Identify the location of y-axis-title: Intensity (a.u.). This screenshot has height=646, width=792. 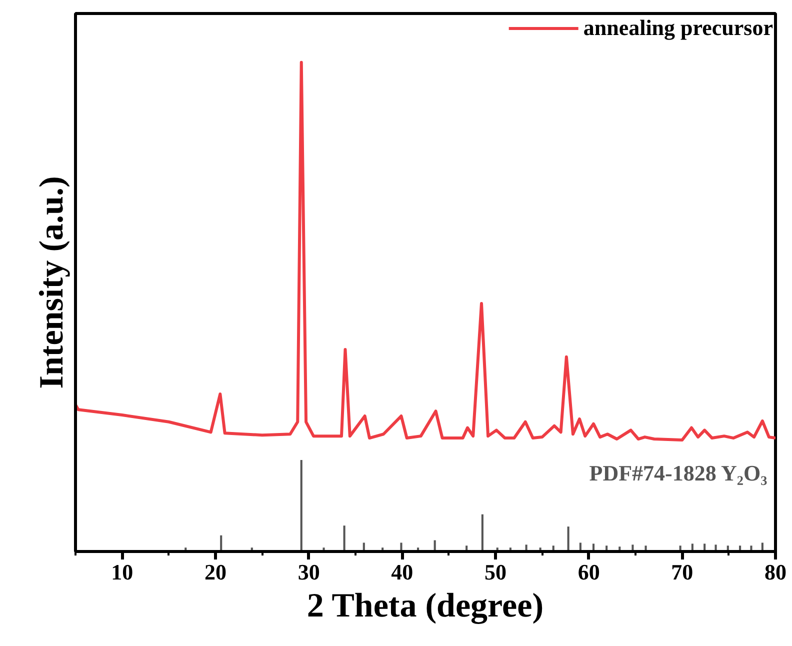
(52, 282).